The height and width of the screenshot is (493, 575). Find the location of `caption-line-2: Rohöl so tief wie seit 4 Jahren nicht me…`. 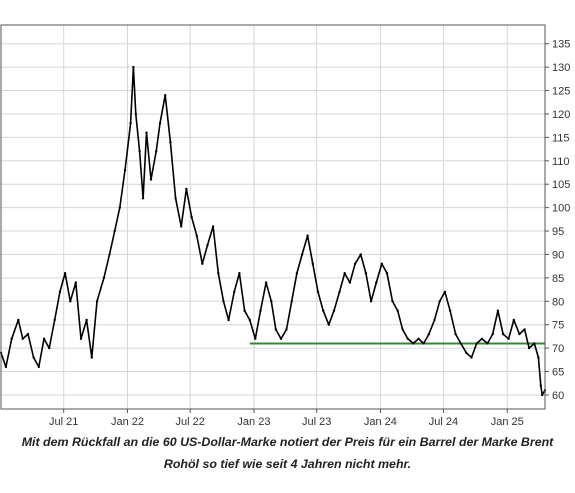

caption-line-2: Rohöl so tief wie seit 4 Jahren nicht me… is located at coordinates (287, 464).